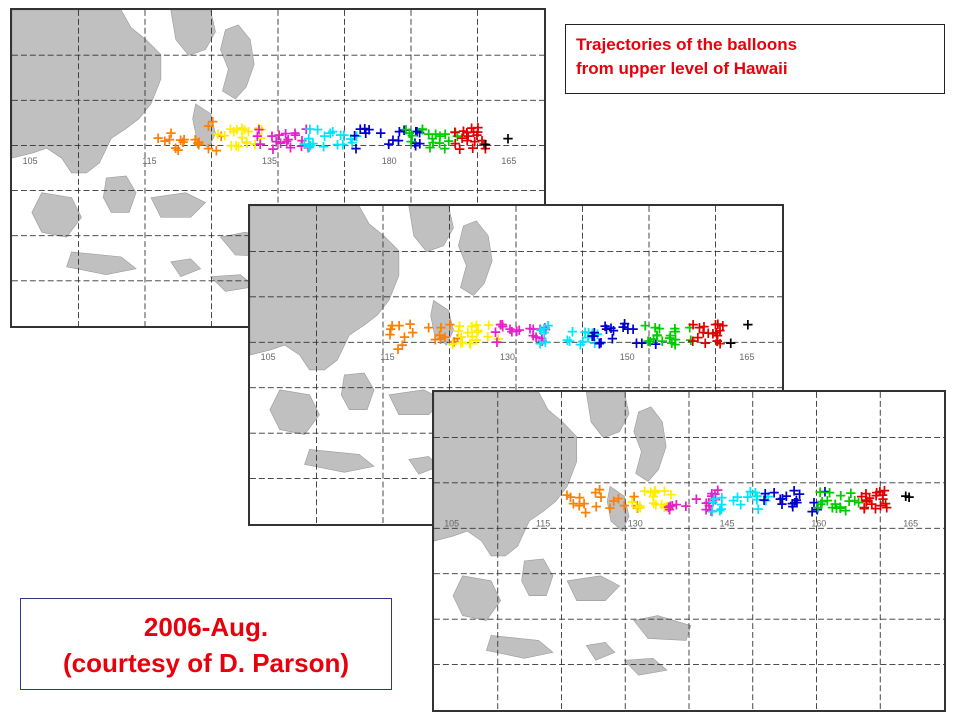 Image resolution: width=960 pixels, height=720 pixels. Describe the element at coordinates (687, 44) in the screenshot. I see `caption-line-1: Trajectories of the balloons` at that location.